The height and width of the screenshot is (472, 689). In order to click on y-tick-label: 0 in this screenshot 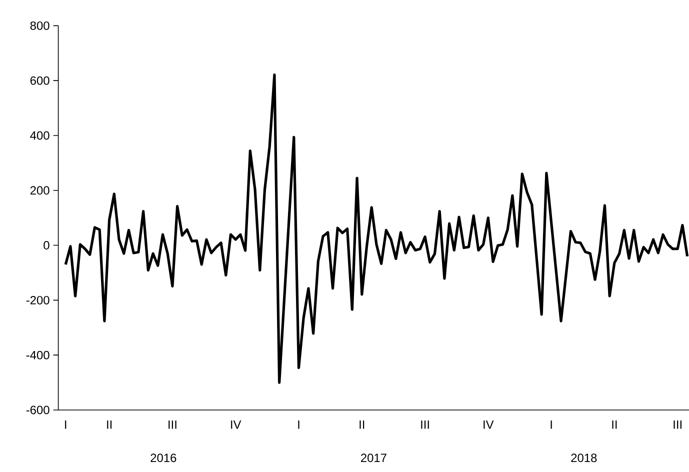, I will do `click(47, 245)`.